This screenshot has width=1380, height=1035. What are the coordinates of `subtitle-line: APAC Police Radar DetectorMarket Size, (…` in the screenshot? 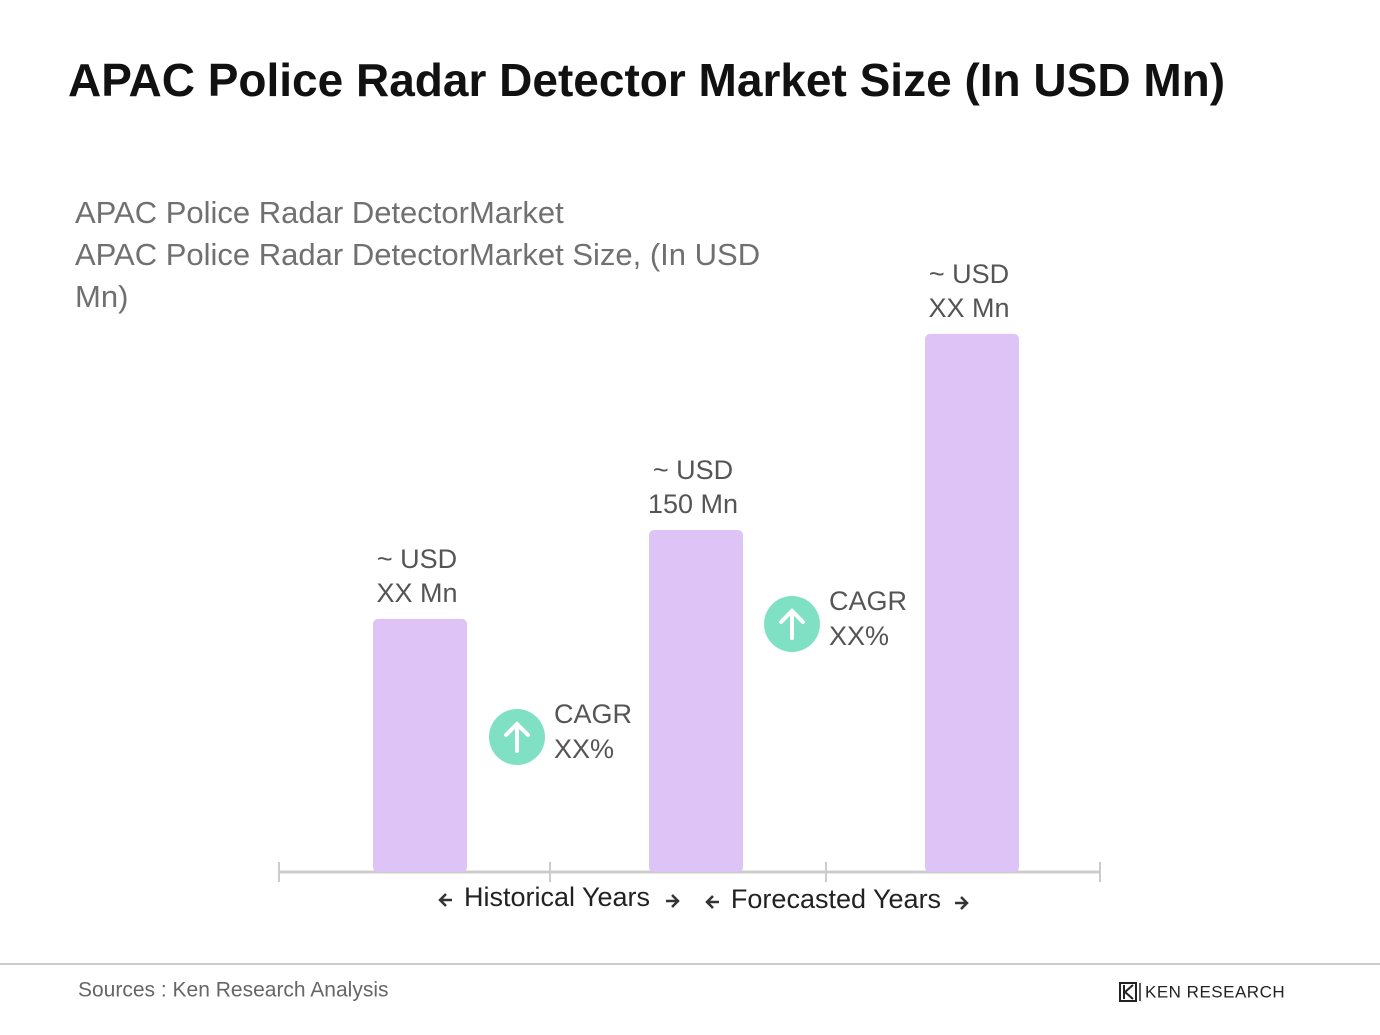 It's located at (418, 275).